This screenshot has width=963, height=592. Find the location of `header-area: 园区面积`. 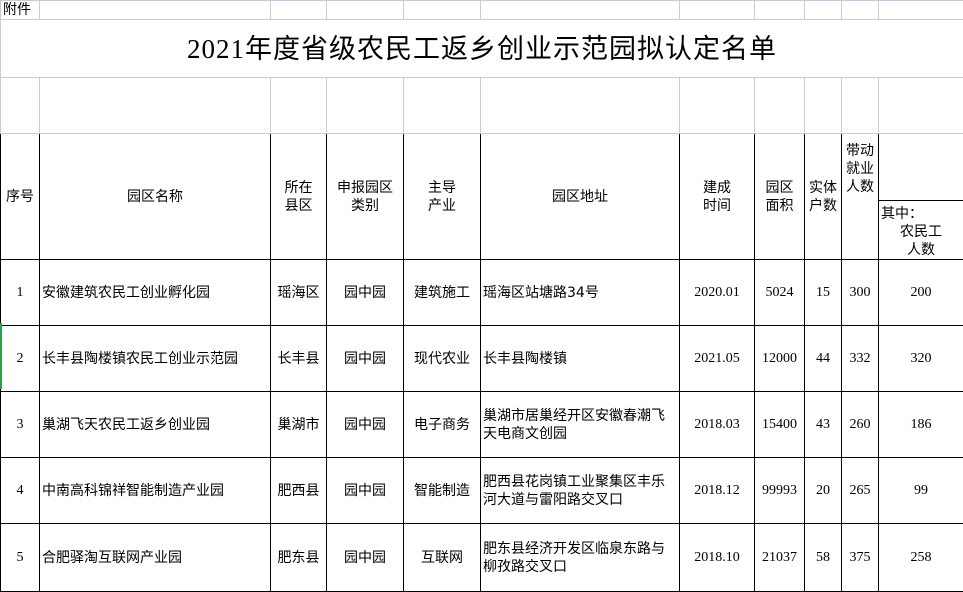

header-area: 园区面积 is located at coordinates (780, 197).